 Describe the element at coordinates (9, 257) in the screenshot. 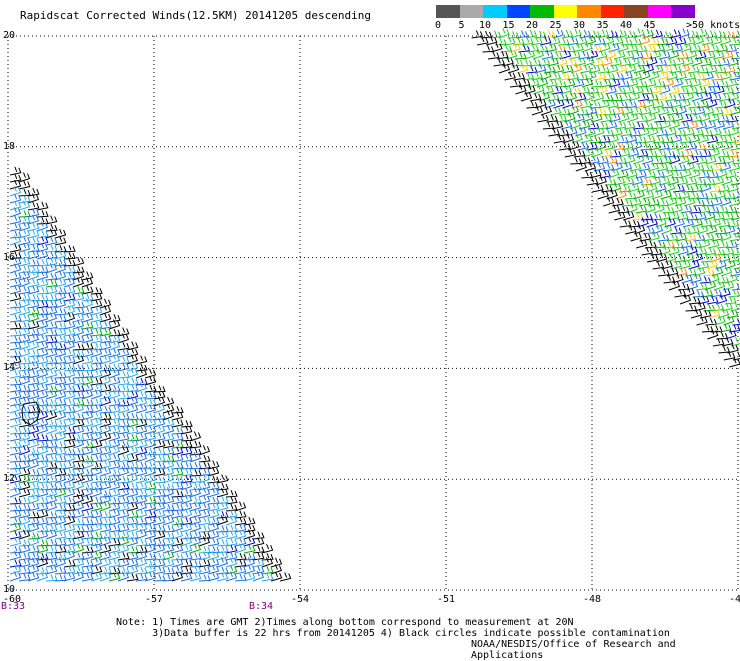

I see `lat-label: 16` at that location.